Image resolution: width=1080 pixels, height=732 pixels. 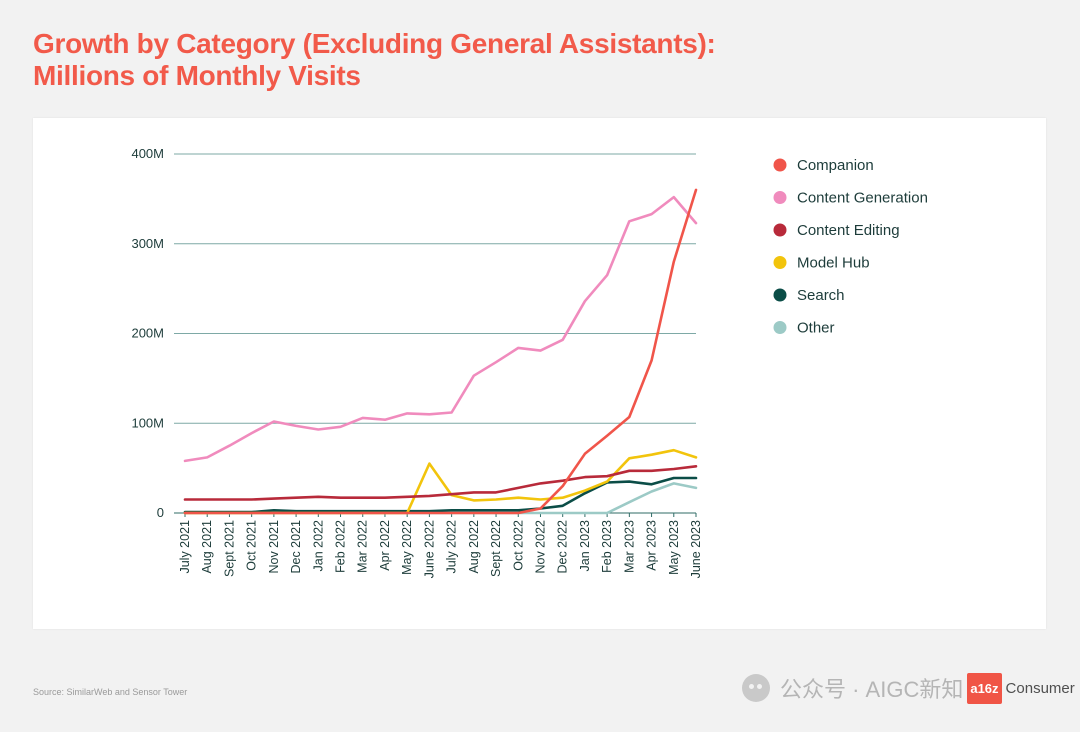 I want to click on y-tick-label: 0, so click(x=160, y=512).